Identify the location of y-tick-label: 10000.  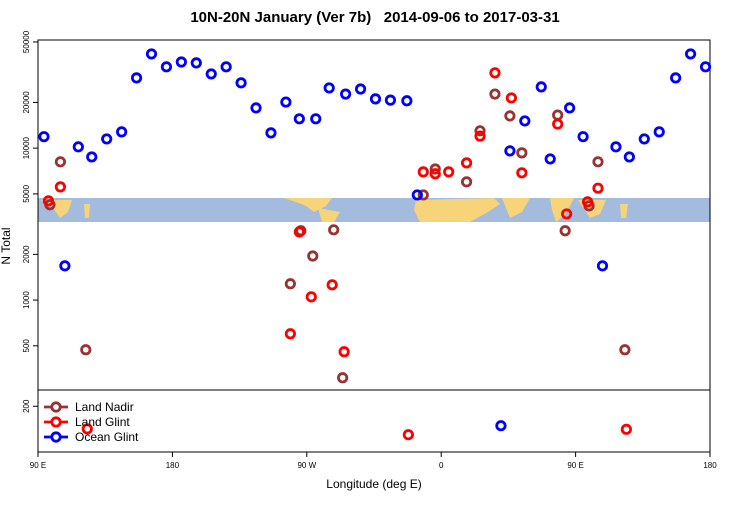
(26, 147).